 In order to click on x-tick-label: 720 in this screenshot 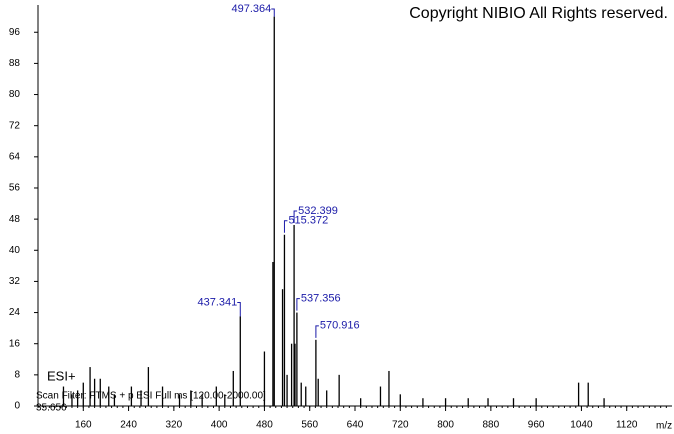, I will do `click(400, 425)`.